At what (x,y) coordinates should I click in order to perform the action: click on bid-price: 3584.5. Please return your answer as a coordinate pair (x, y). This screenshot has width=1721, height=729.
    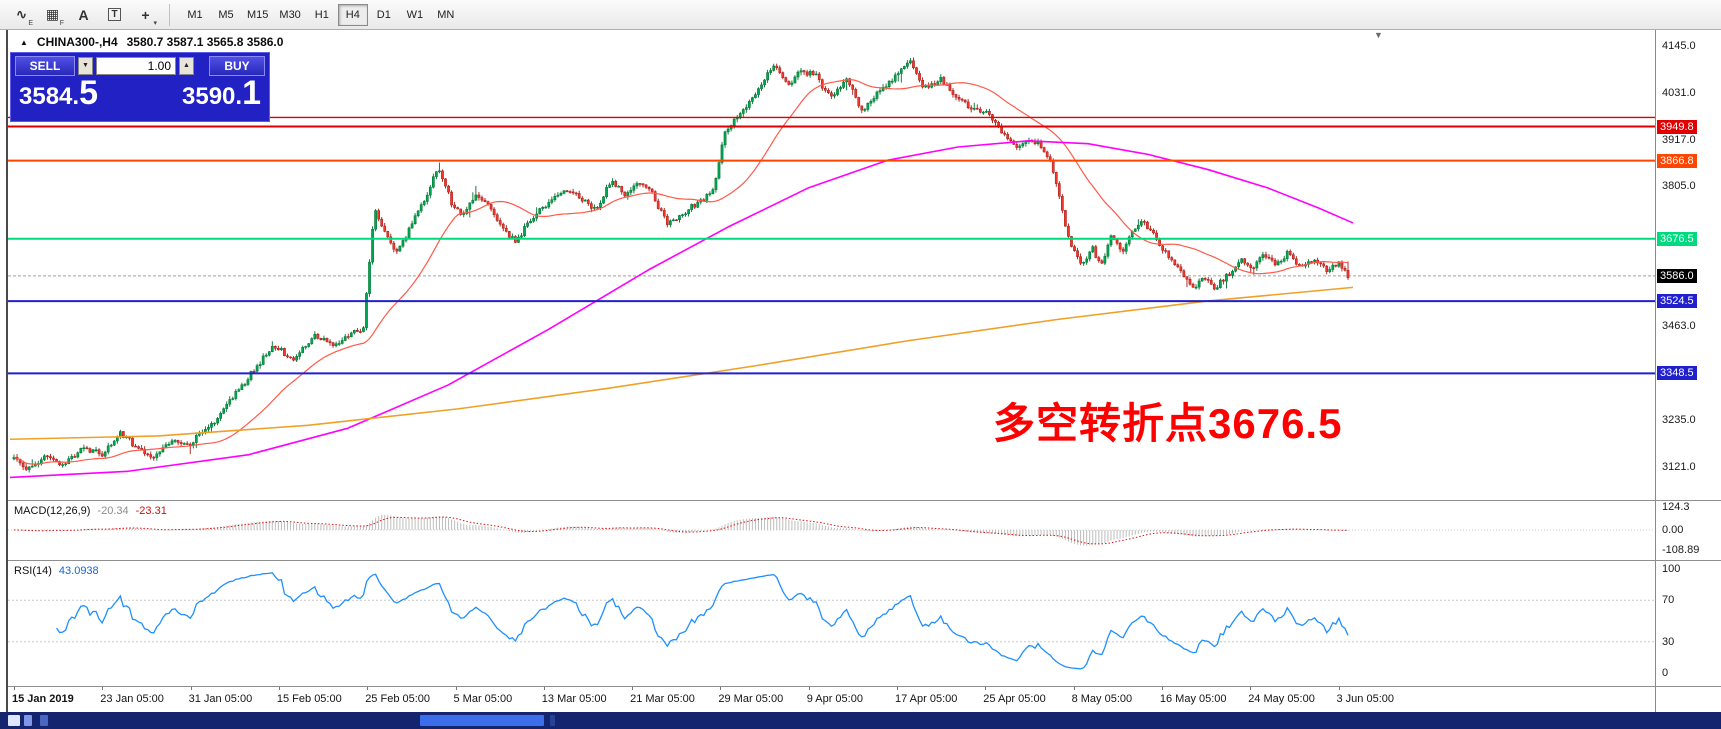
    Looking at the image, I should click on (58, 93).